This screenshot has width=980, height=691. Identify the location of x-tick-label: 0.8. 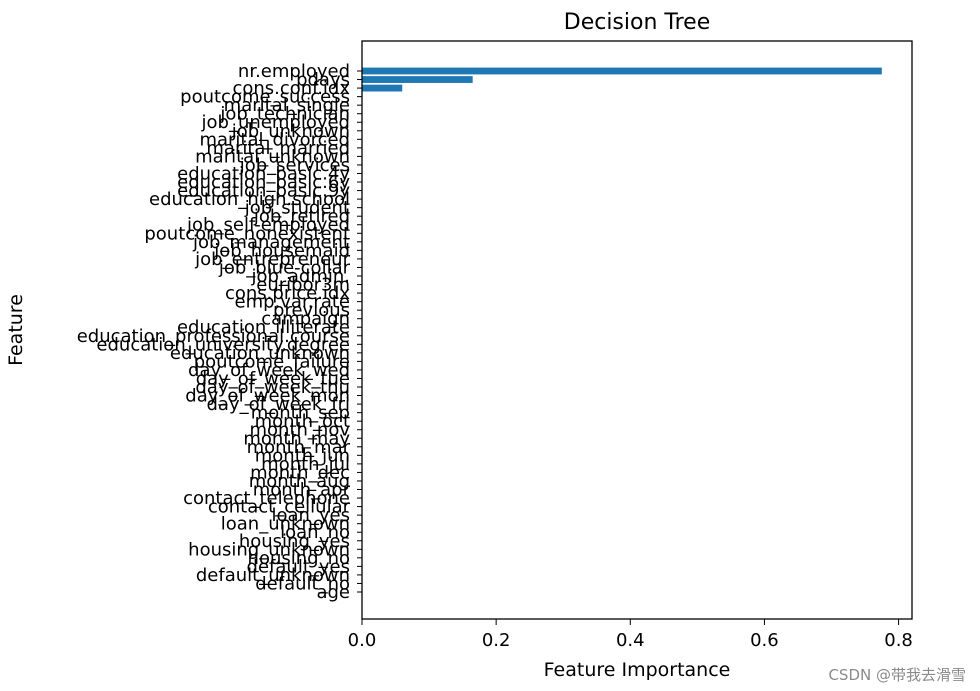
(898, 640).